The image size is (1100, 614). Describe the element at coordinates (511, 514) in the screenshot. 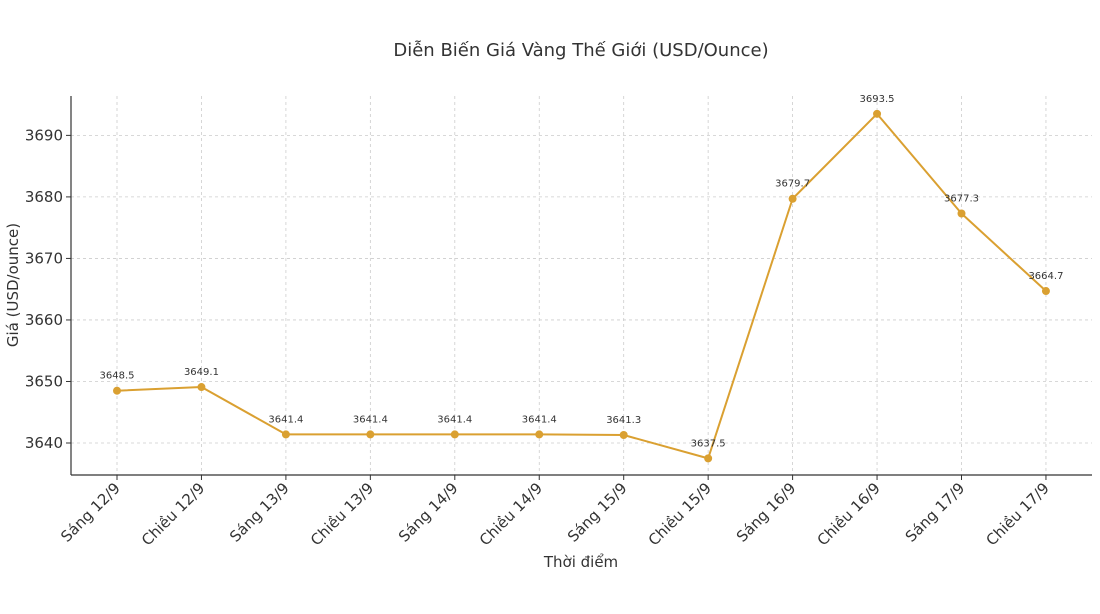

I see `x-tick-label: Chiều 14/9` at that location.